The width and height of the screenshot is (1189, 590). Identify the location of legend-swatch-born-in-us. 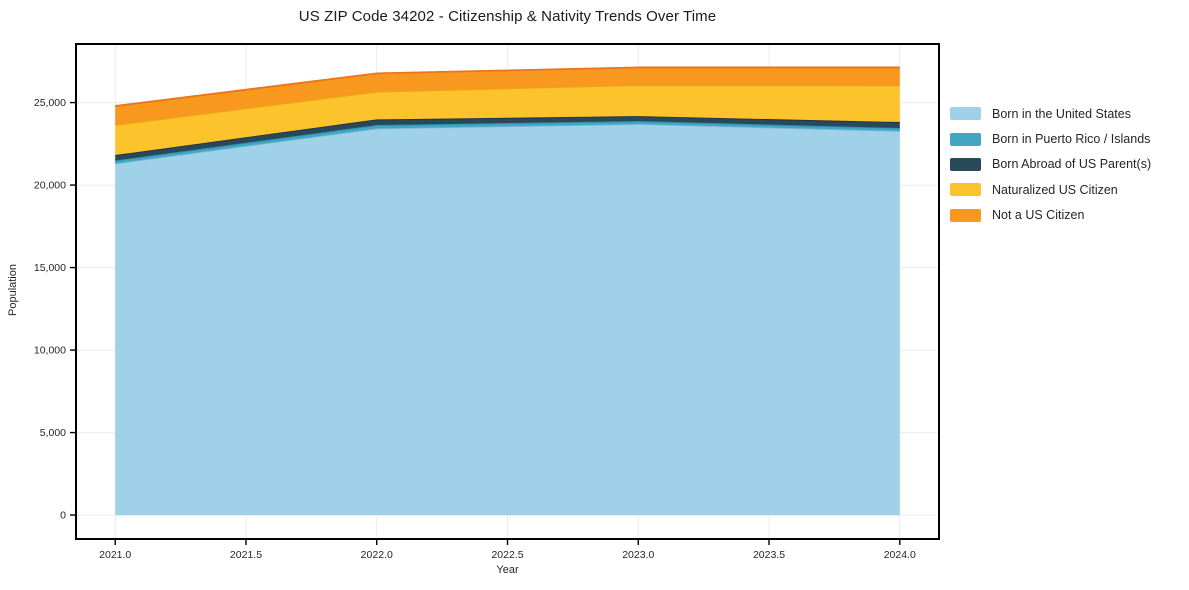
(965, 114).